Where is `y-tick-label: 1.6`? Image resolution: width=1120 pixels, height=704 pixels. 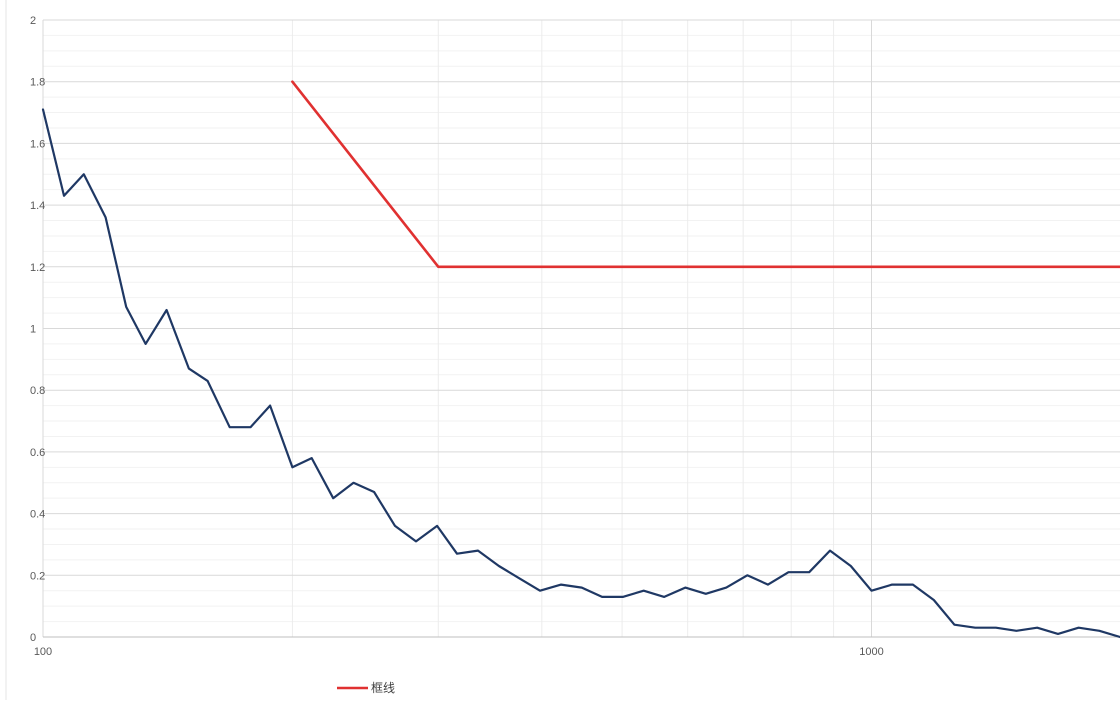 y-tick-label: 1.6 is located at coordinates (37, 144).